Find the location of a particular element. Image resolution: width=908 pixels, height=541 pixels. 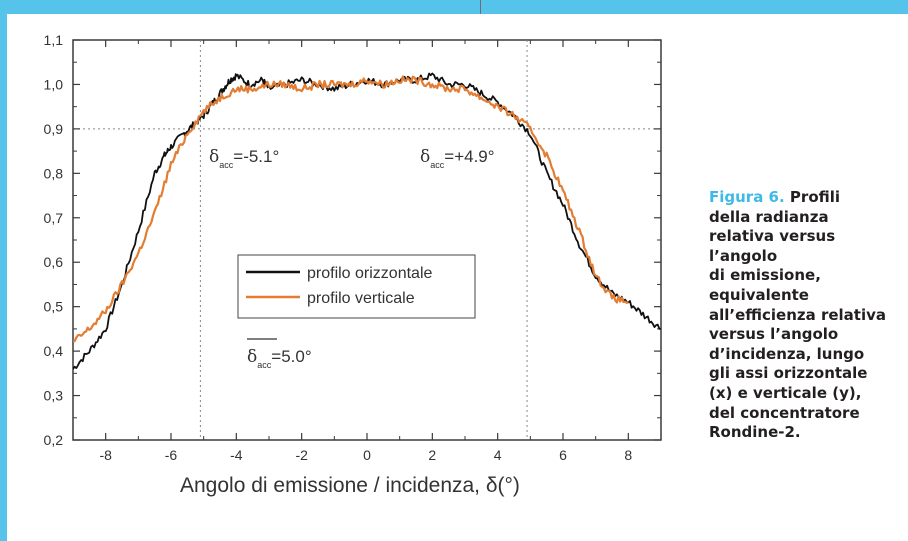

caption-line: di emissione, is located at coordinates (765, 275).